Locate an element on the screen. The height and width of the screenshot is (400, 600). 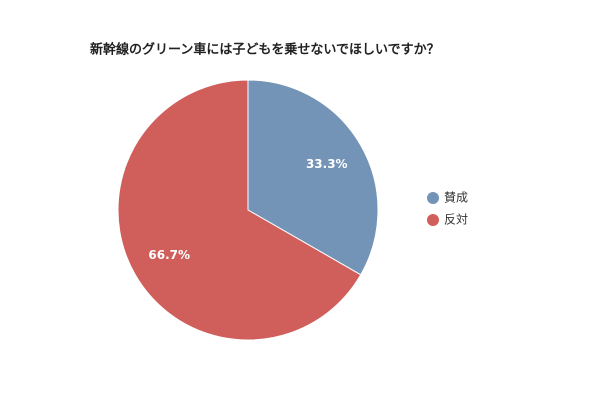
data-label: 33.3% is located at coordinates (327, 164).